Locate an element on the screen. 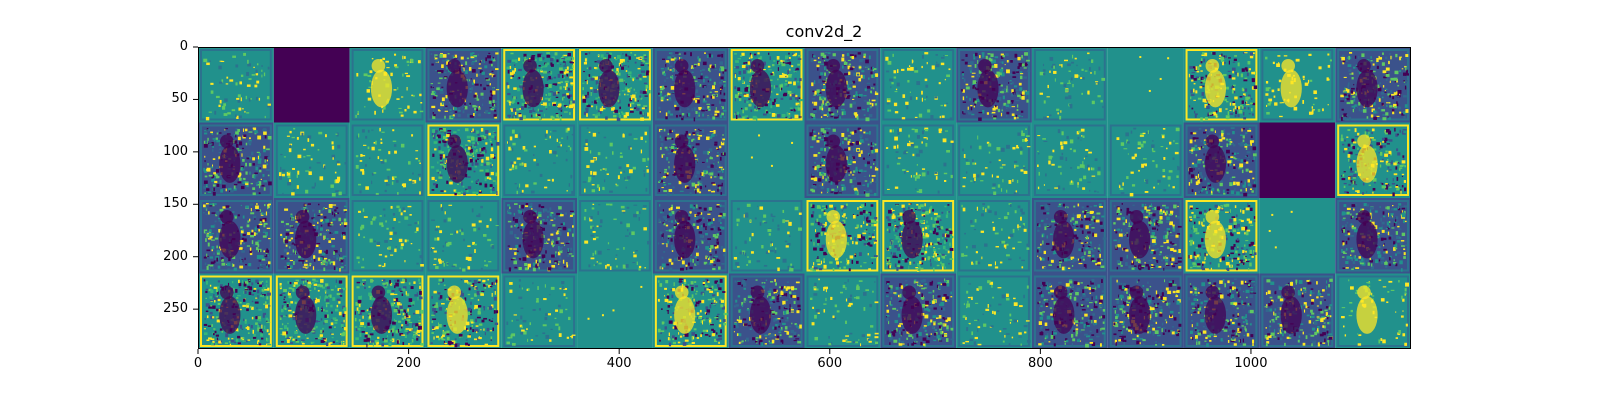 This screenshot has height=400, width=1600. y-tick-label: 150 is located at coordinates (173, 203).